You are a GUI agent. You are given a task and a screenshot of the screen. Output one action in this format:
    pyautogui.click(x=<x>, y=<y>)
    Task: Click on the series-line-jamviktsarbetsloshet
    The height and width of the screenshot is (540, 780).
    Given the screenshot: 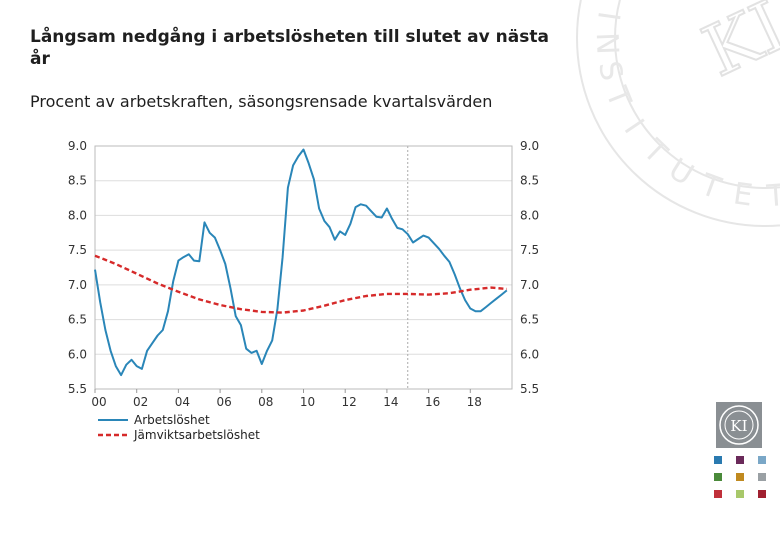 What is the action you would take?
    pyautogui.click(x=300, y=284)
    